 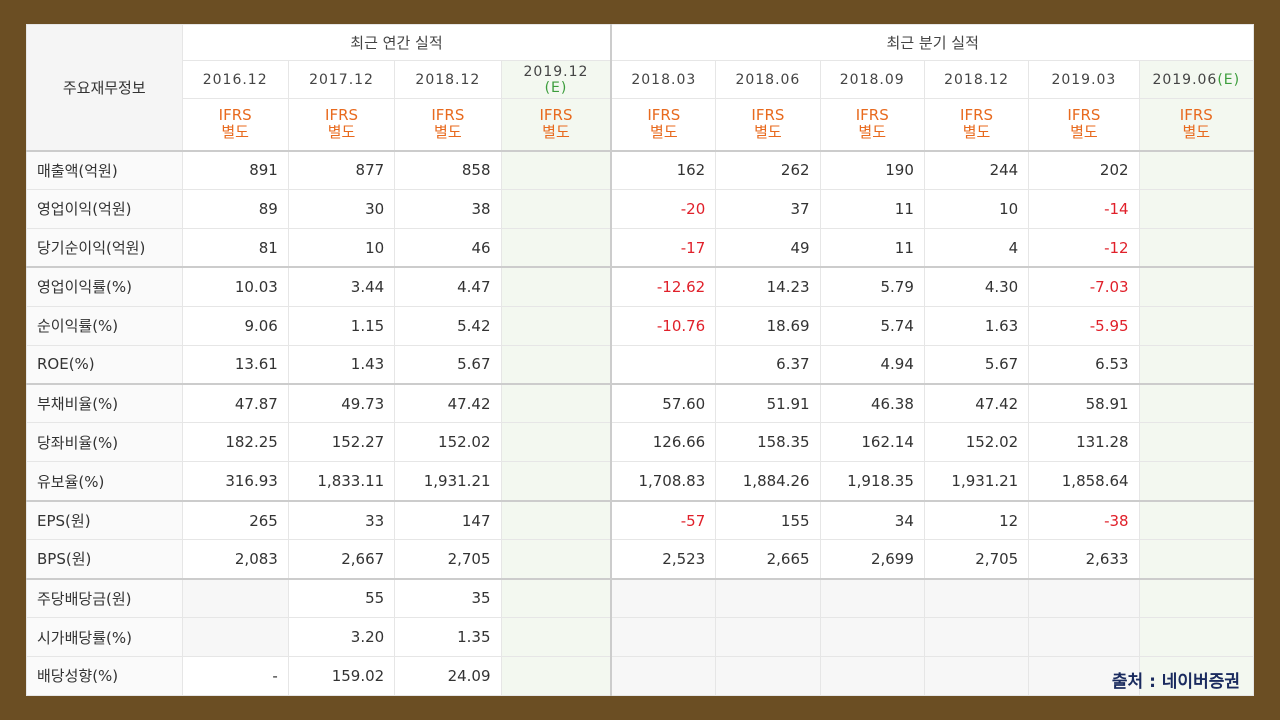 What do you see at coordinates (104, 442) in the screenshot?
I see `row-label: 당좌비율(%)` at bounding box center [104, 442].